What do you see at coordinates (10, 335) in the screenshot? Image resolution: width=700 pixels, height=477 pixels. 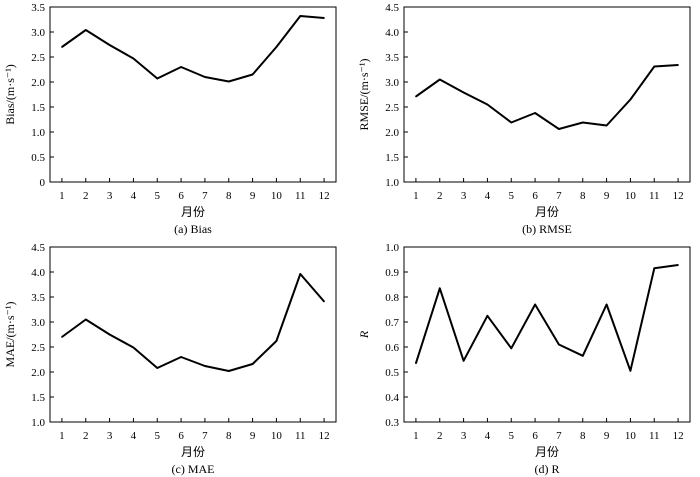 I see `y-axis-title: MAE/(m·s⁻¹)` at bounding box center [10, 335].